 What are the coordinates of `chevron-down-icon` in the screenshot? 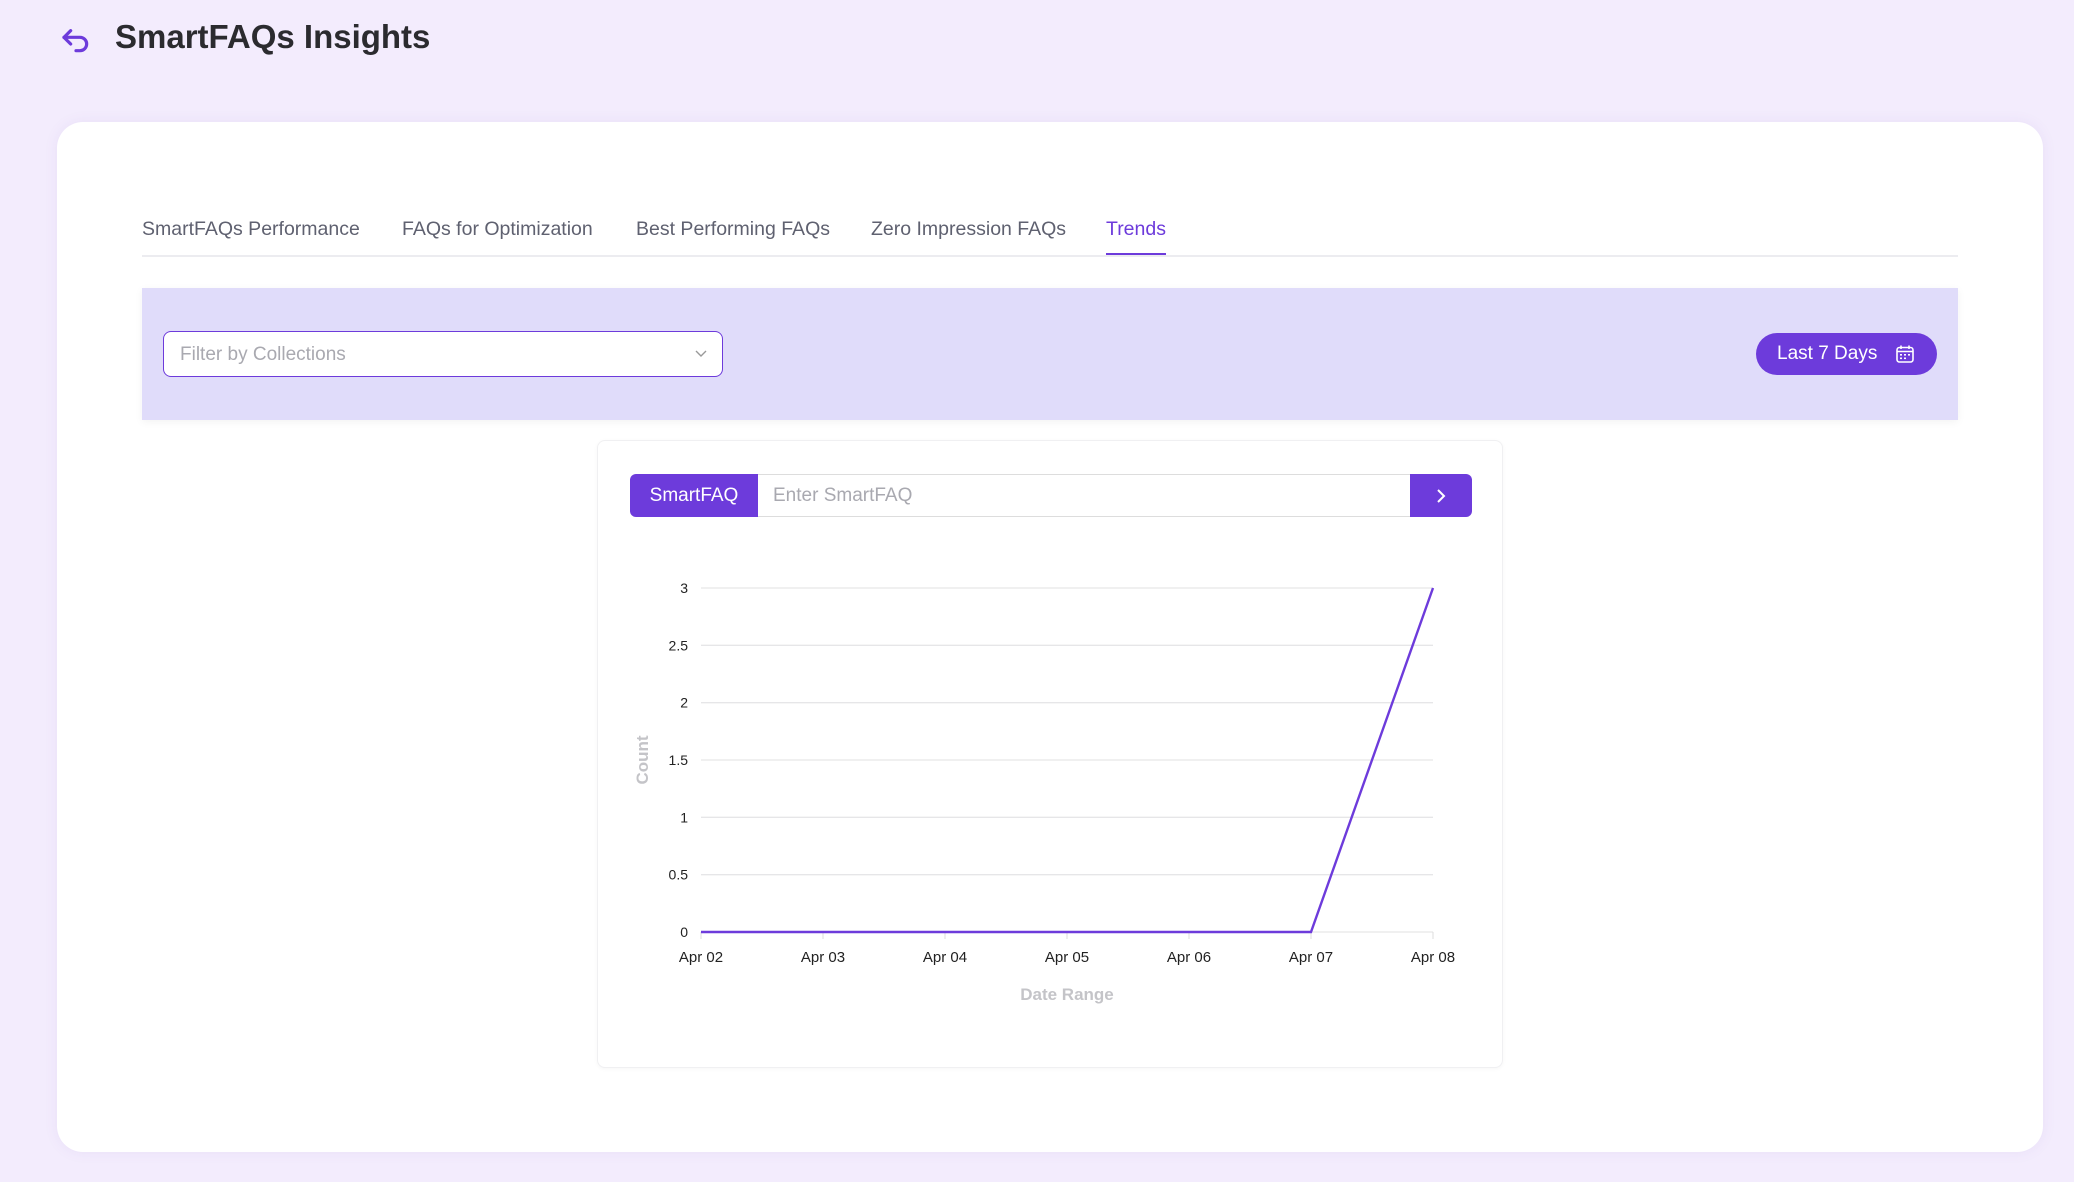 It's located at (701, 353).